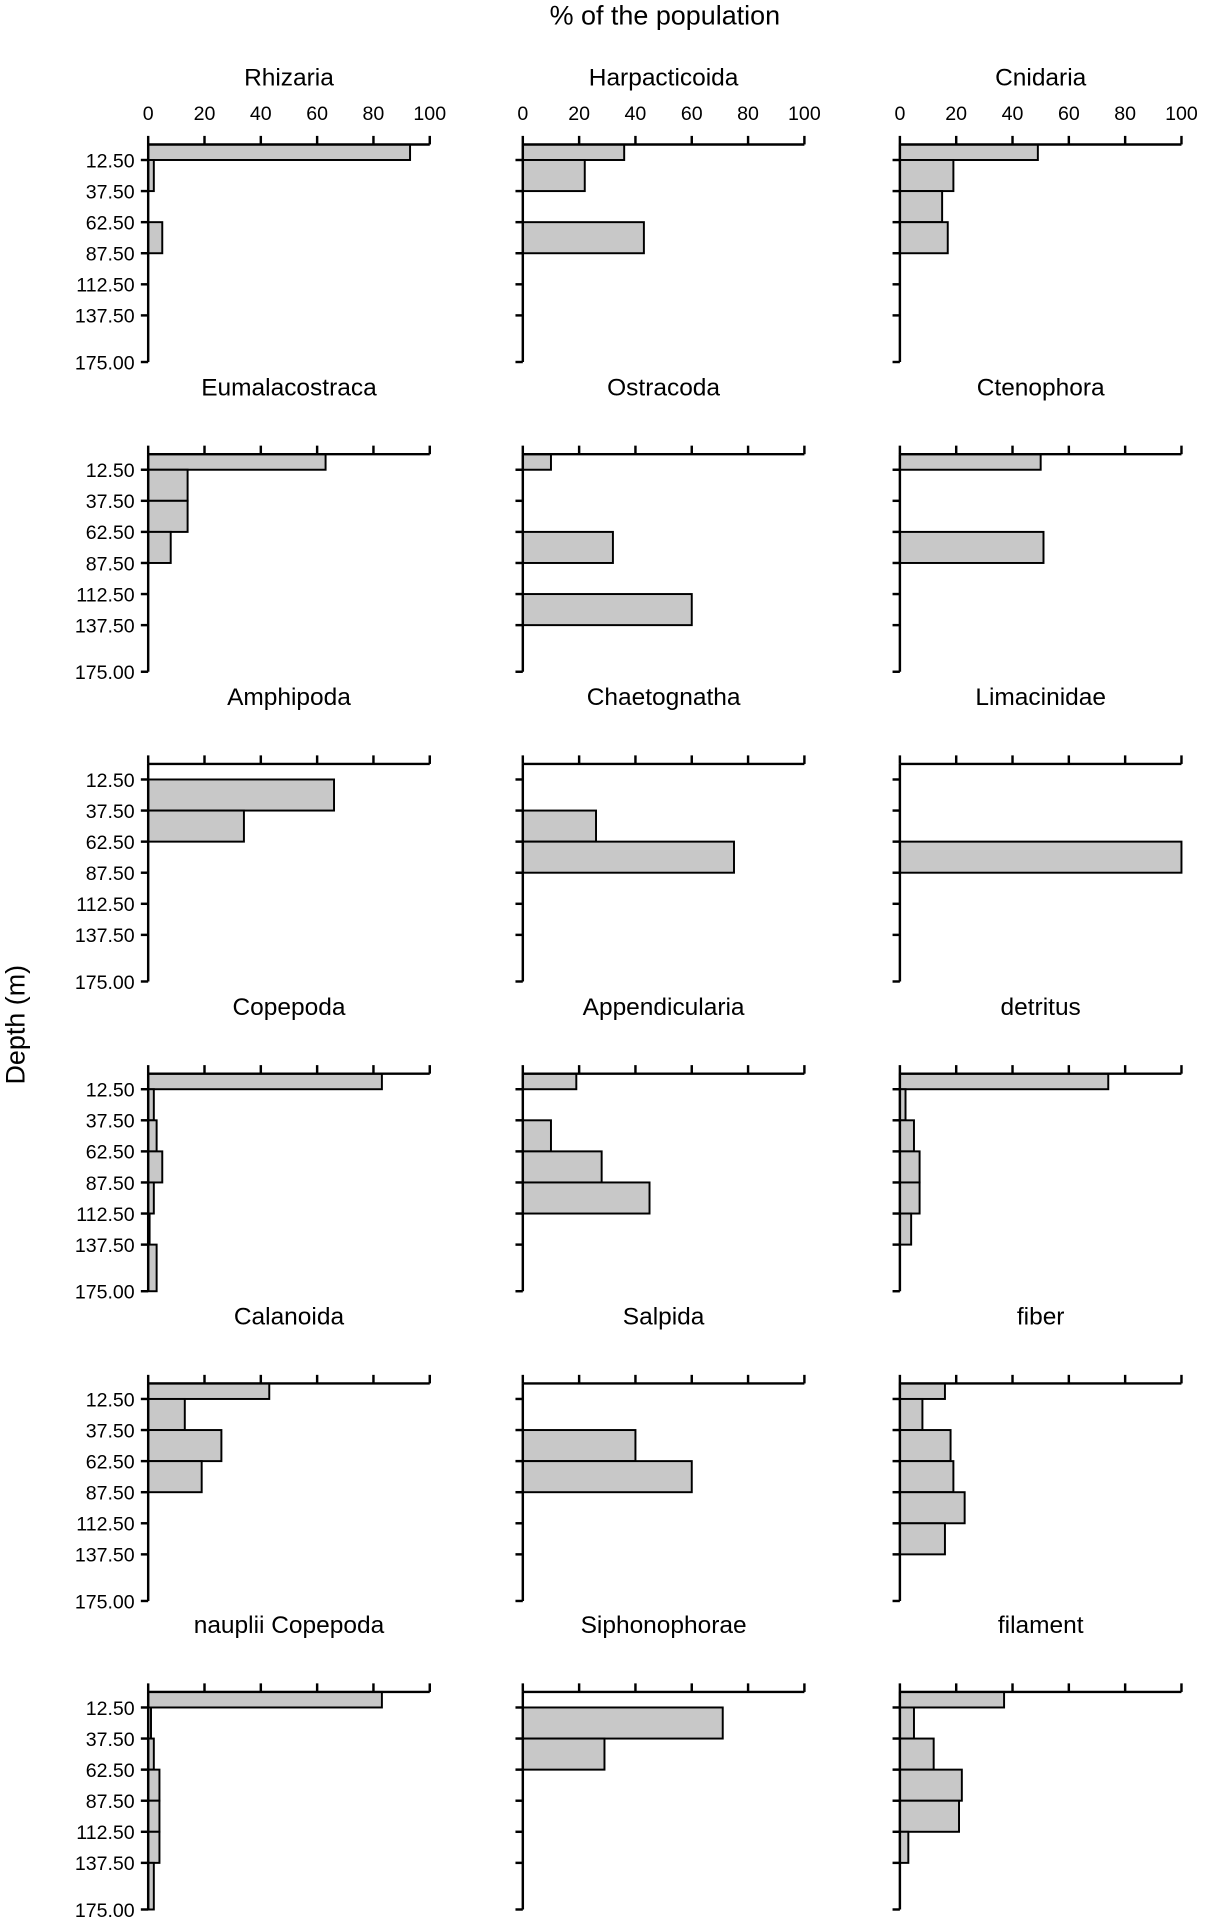 Image resolution: width=1206 pixels, height=1927 pixels. Describe the element at coordinates (1040, 697) in the screenshot. I see `panel-title: Limacinidae` at that location.